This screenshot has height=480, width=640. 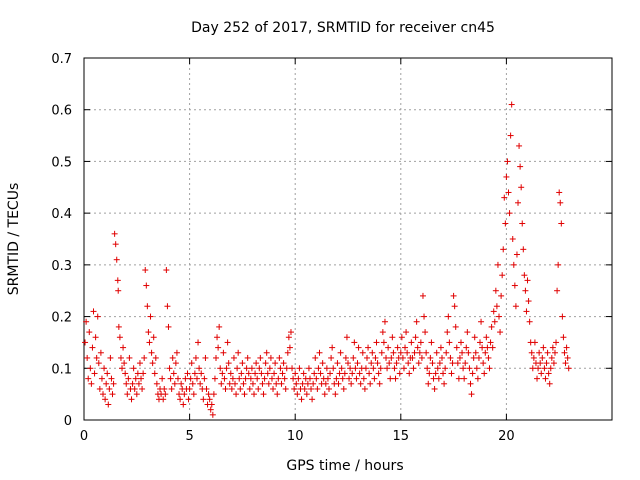 I want to click on x-tick-label: 10, so click(x=295, y=436).